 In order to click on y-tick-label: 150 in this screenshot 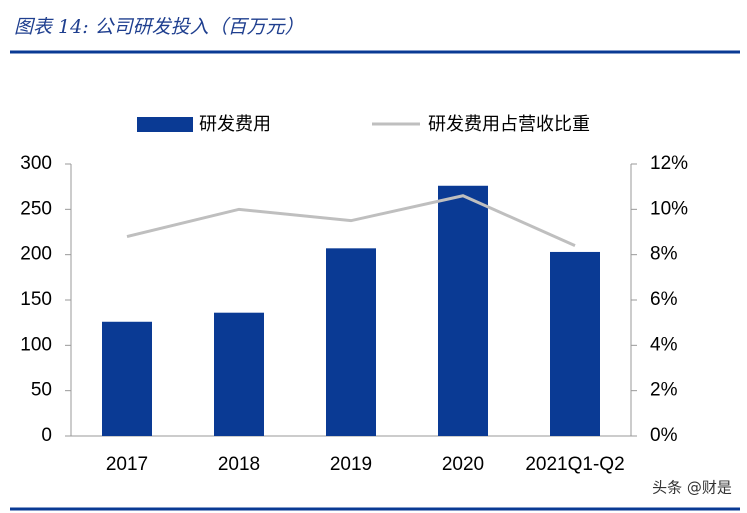, I will do `click(36, 299)`.